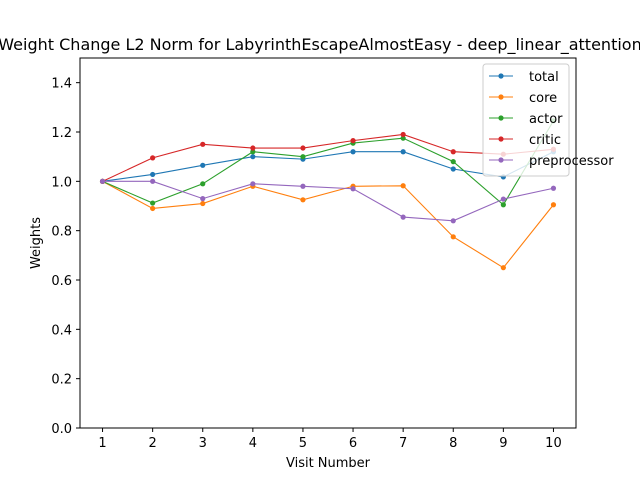  I want to click on x-tick-label: 3, so click(203, 443).